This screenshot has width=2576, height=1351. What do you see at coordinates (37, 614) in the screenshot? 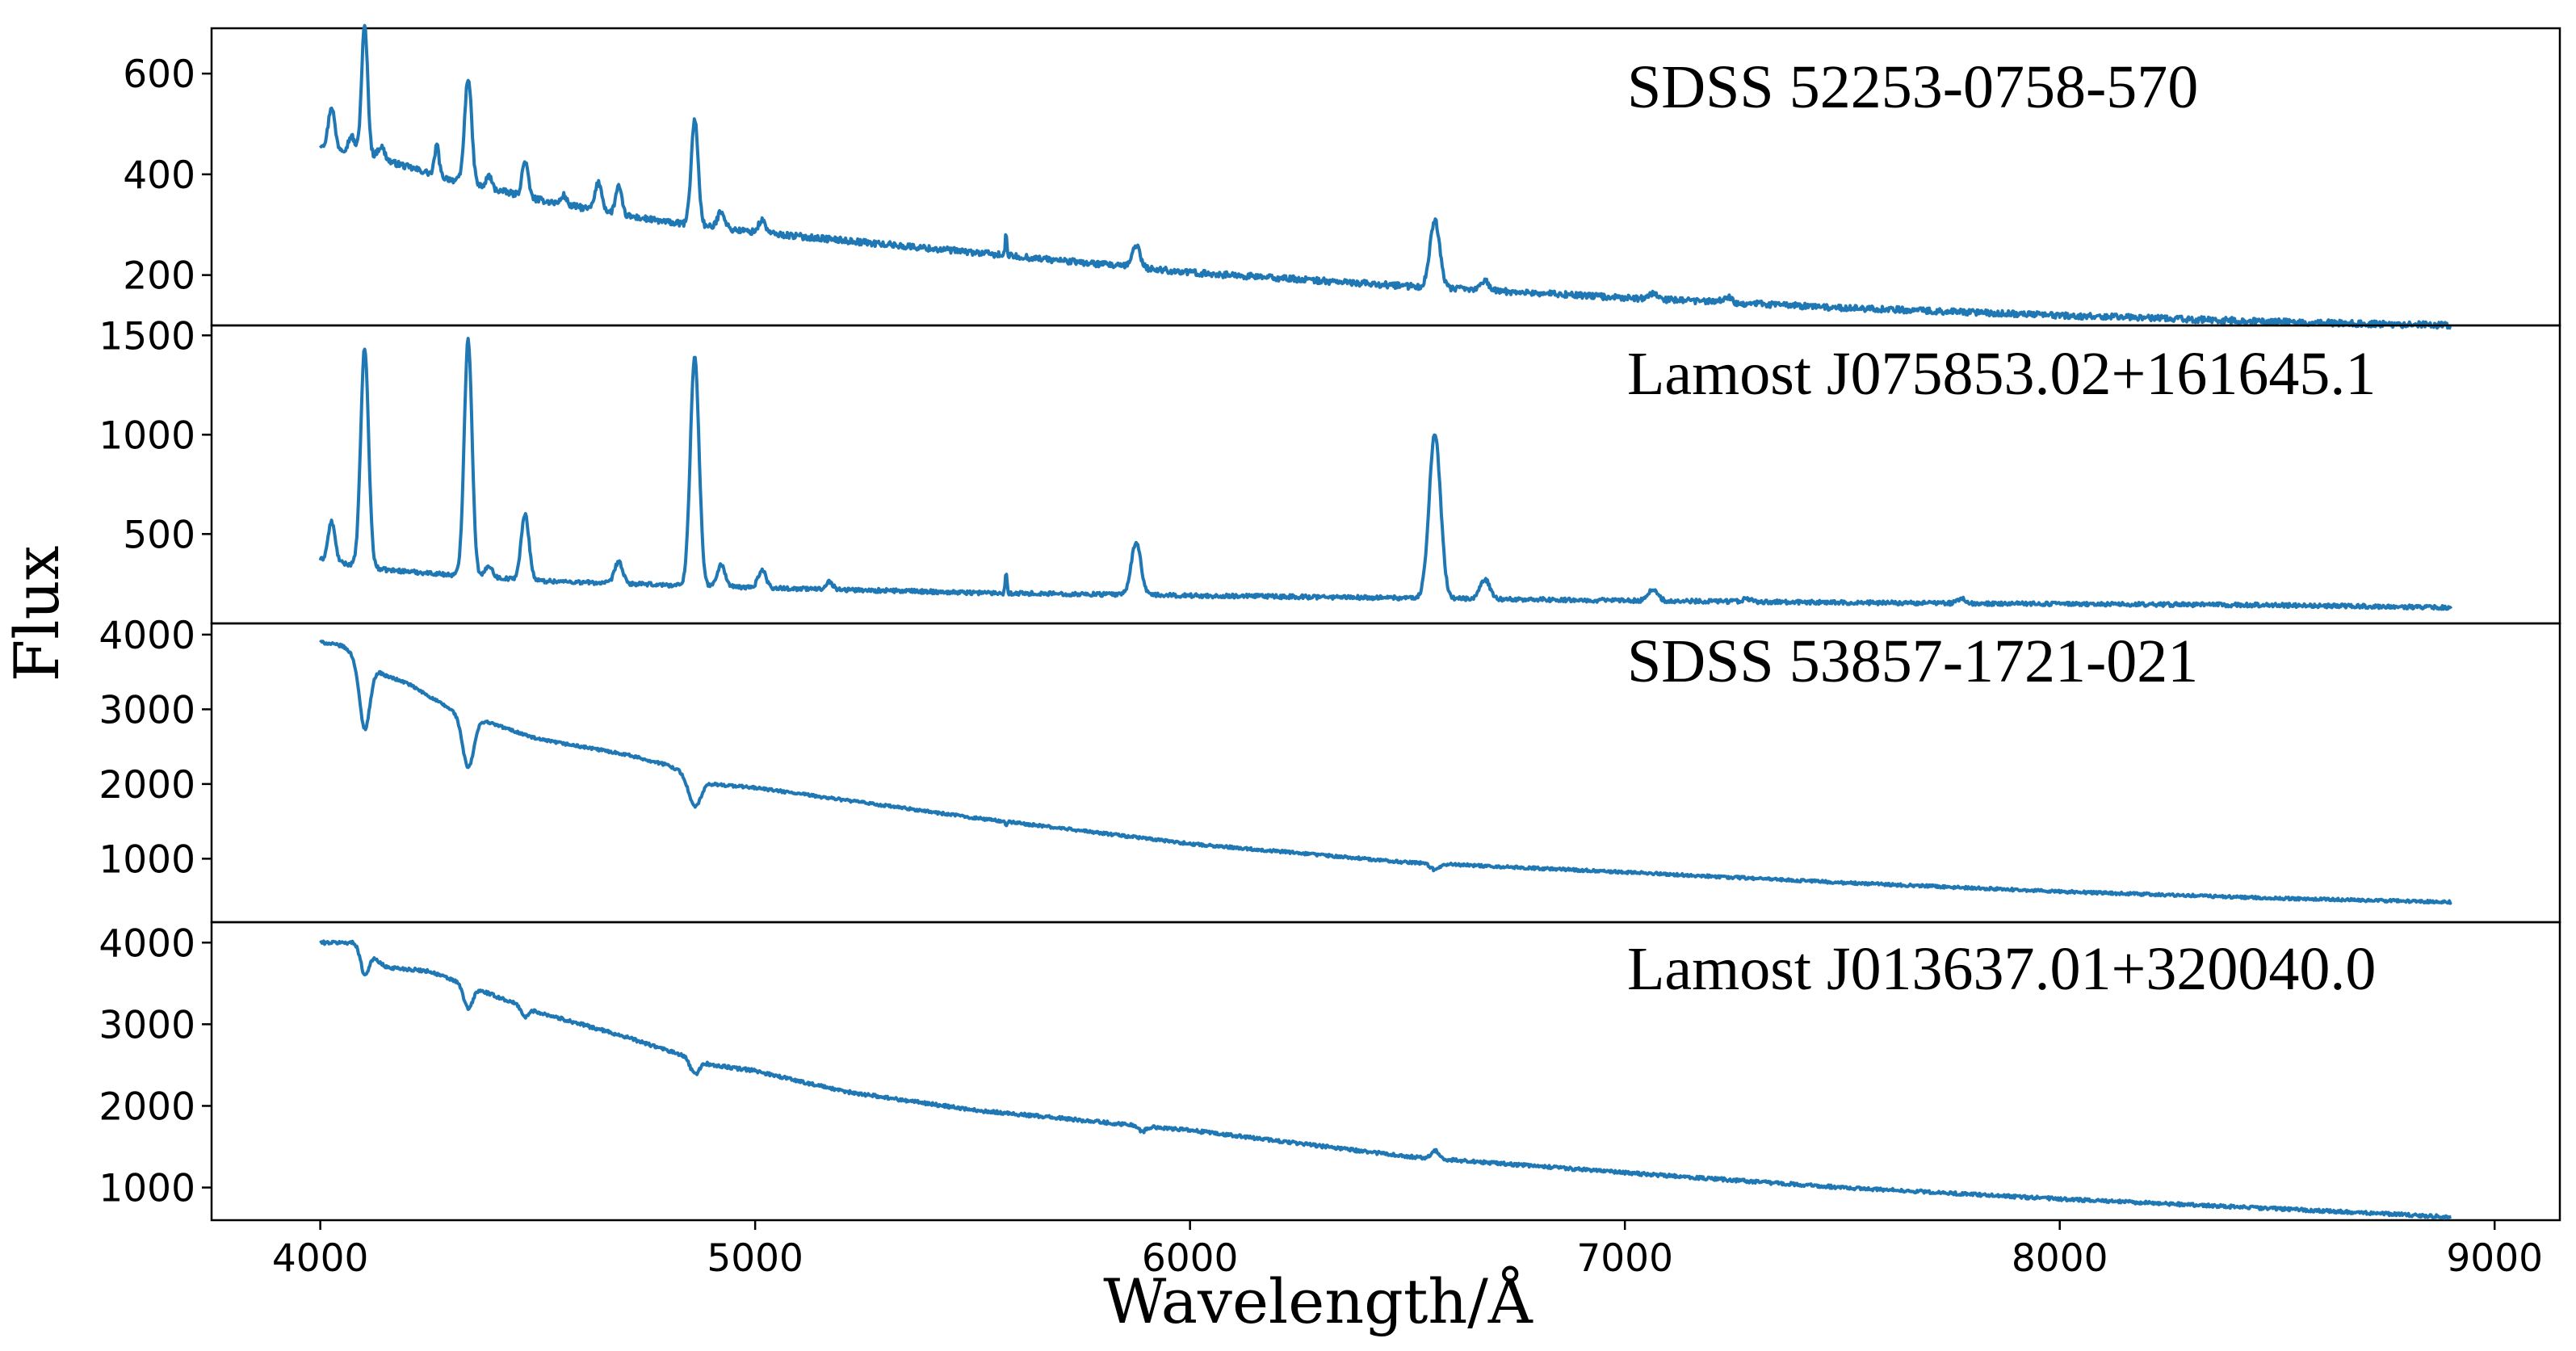
I see `y-axis-title: Flux` at bounding box center [37, 614].